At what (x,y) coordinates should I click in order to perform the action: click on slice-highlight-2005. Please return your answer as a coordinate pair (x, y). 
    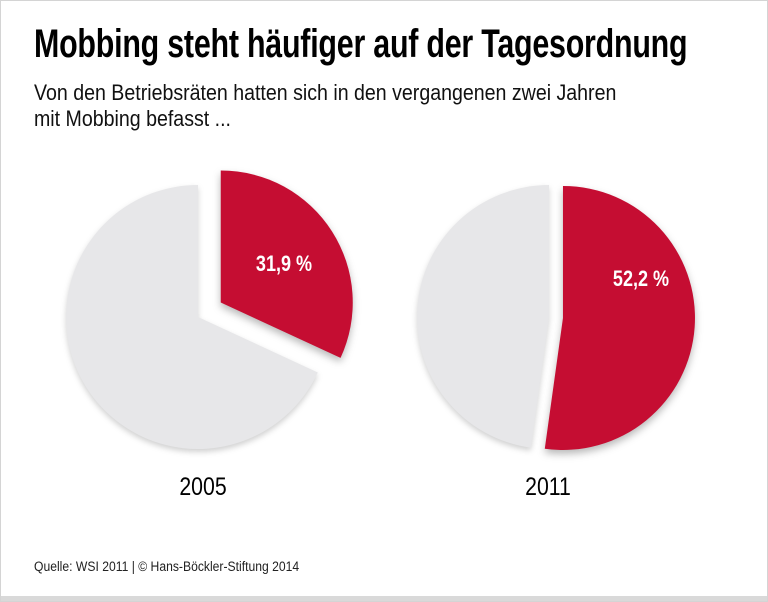
    Looking at the image, I should click on (286, 264).